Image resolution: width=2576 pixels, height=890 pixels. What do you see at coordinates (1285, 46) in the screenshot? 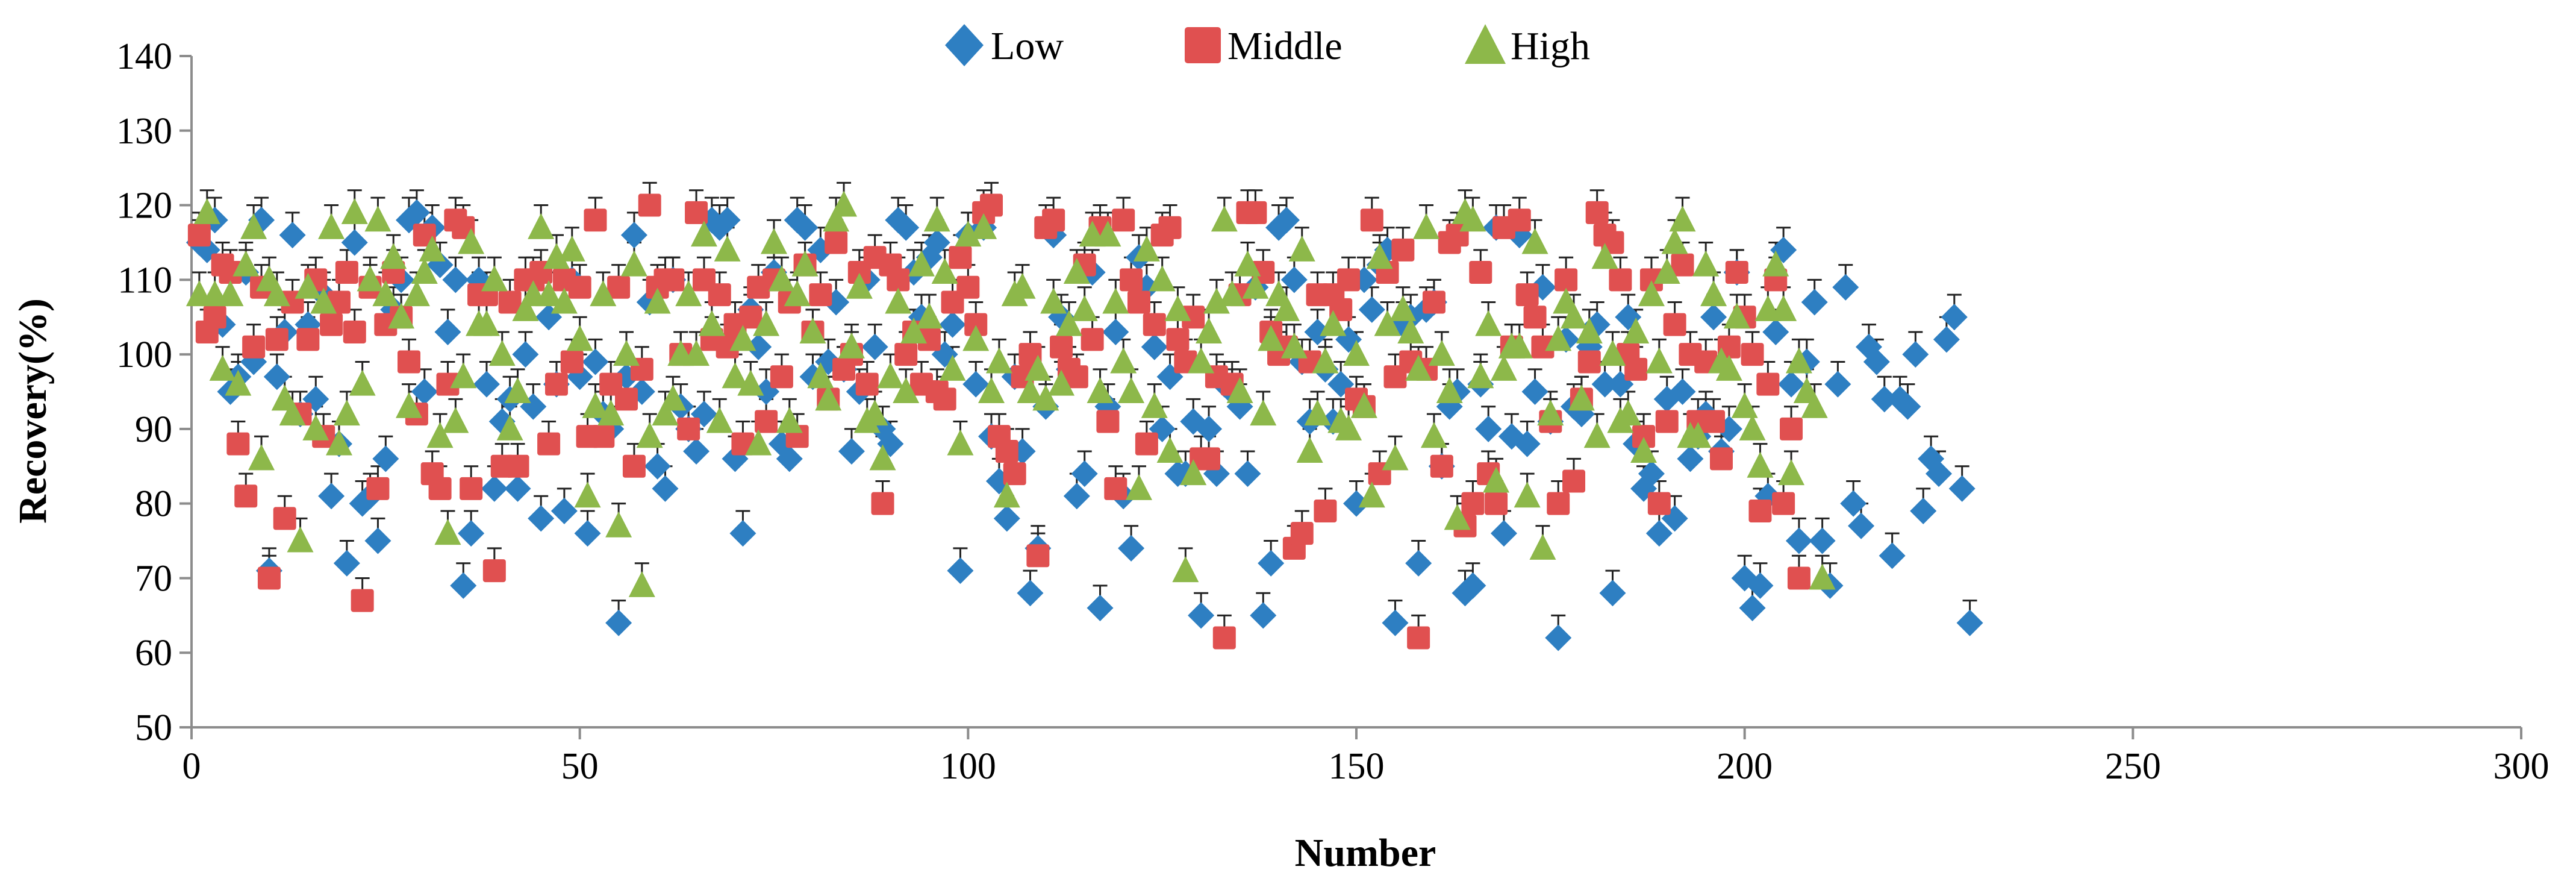
I see `legend-label-middle: Middle` at bounding box center [1285, 46].